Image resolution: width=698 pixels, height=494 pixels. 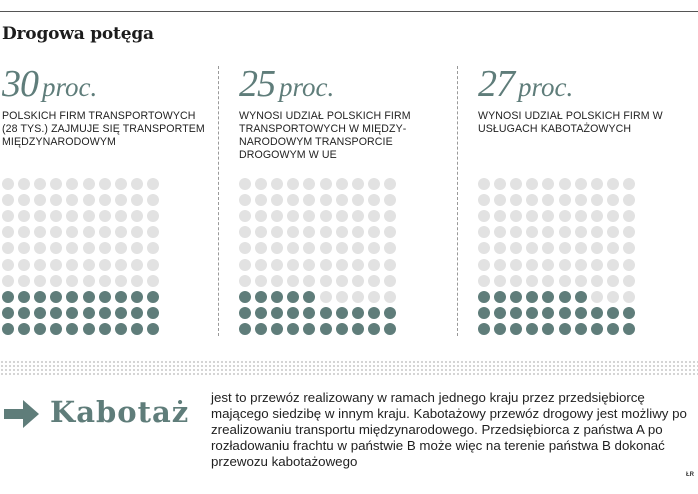 I want to click on author-credit: ŁR, so click(x=690, y=475).